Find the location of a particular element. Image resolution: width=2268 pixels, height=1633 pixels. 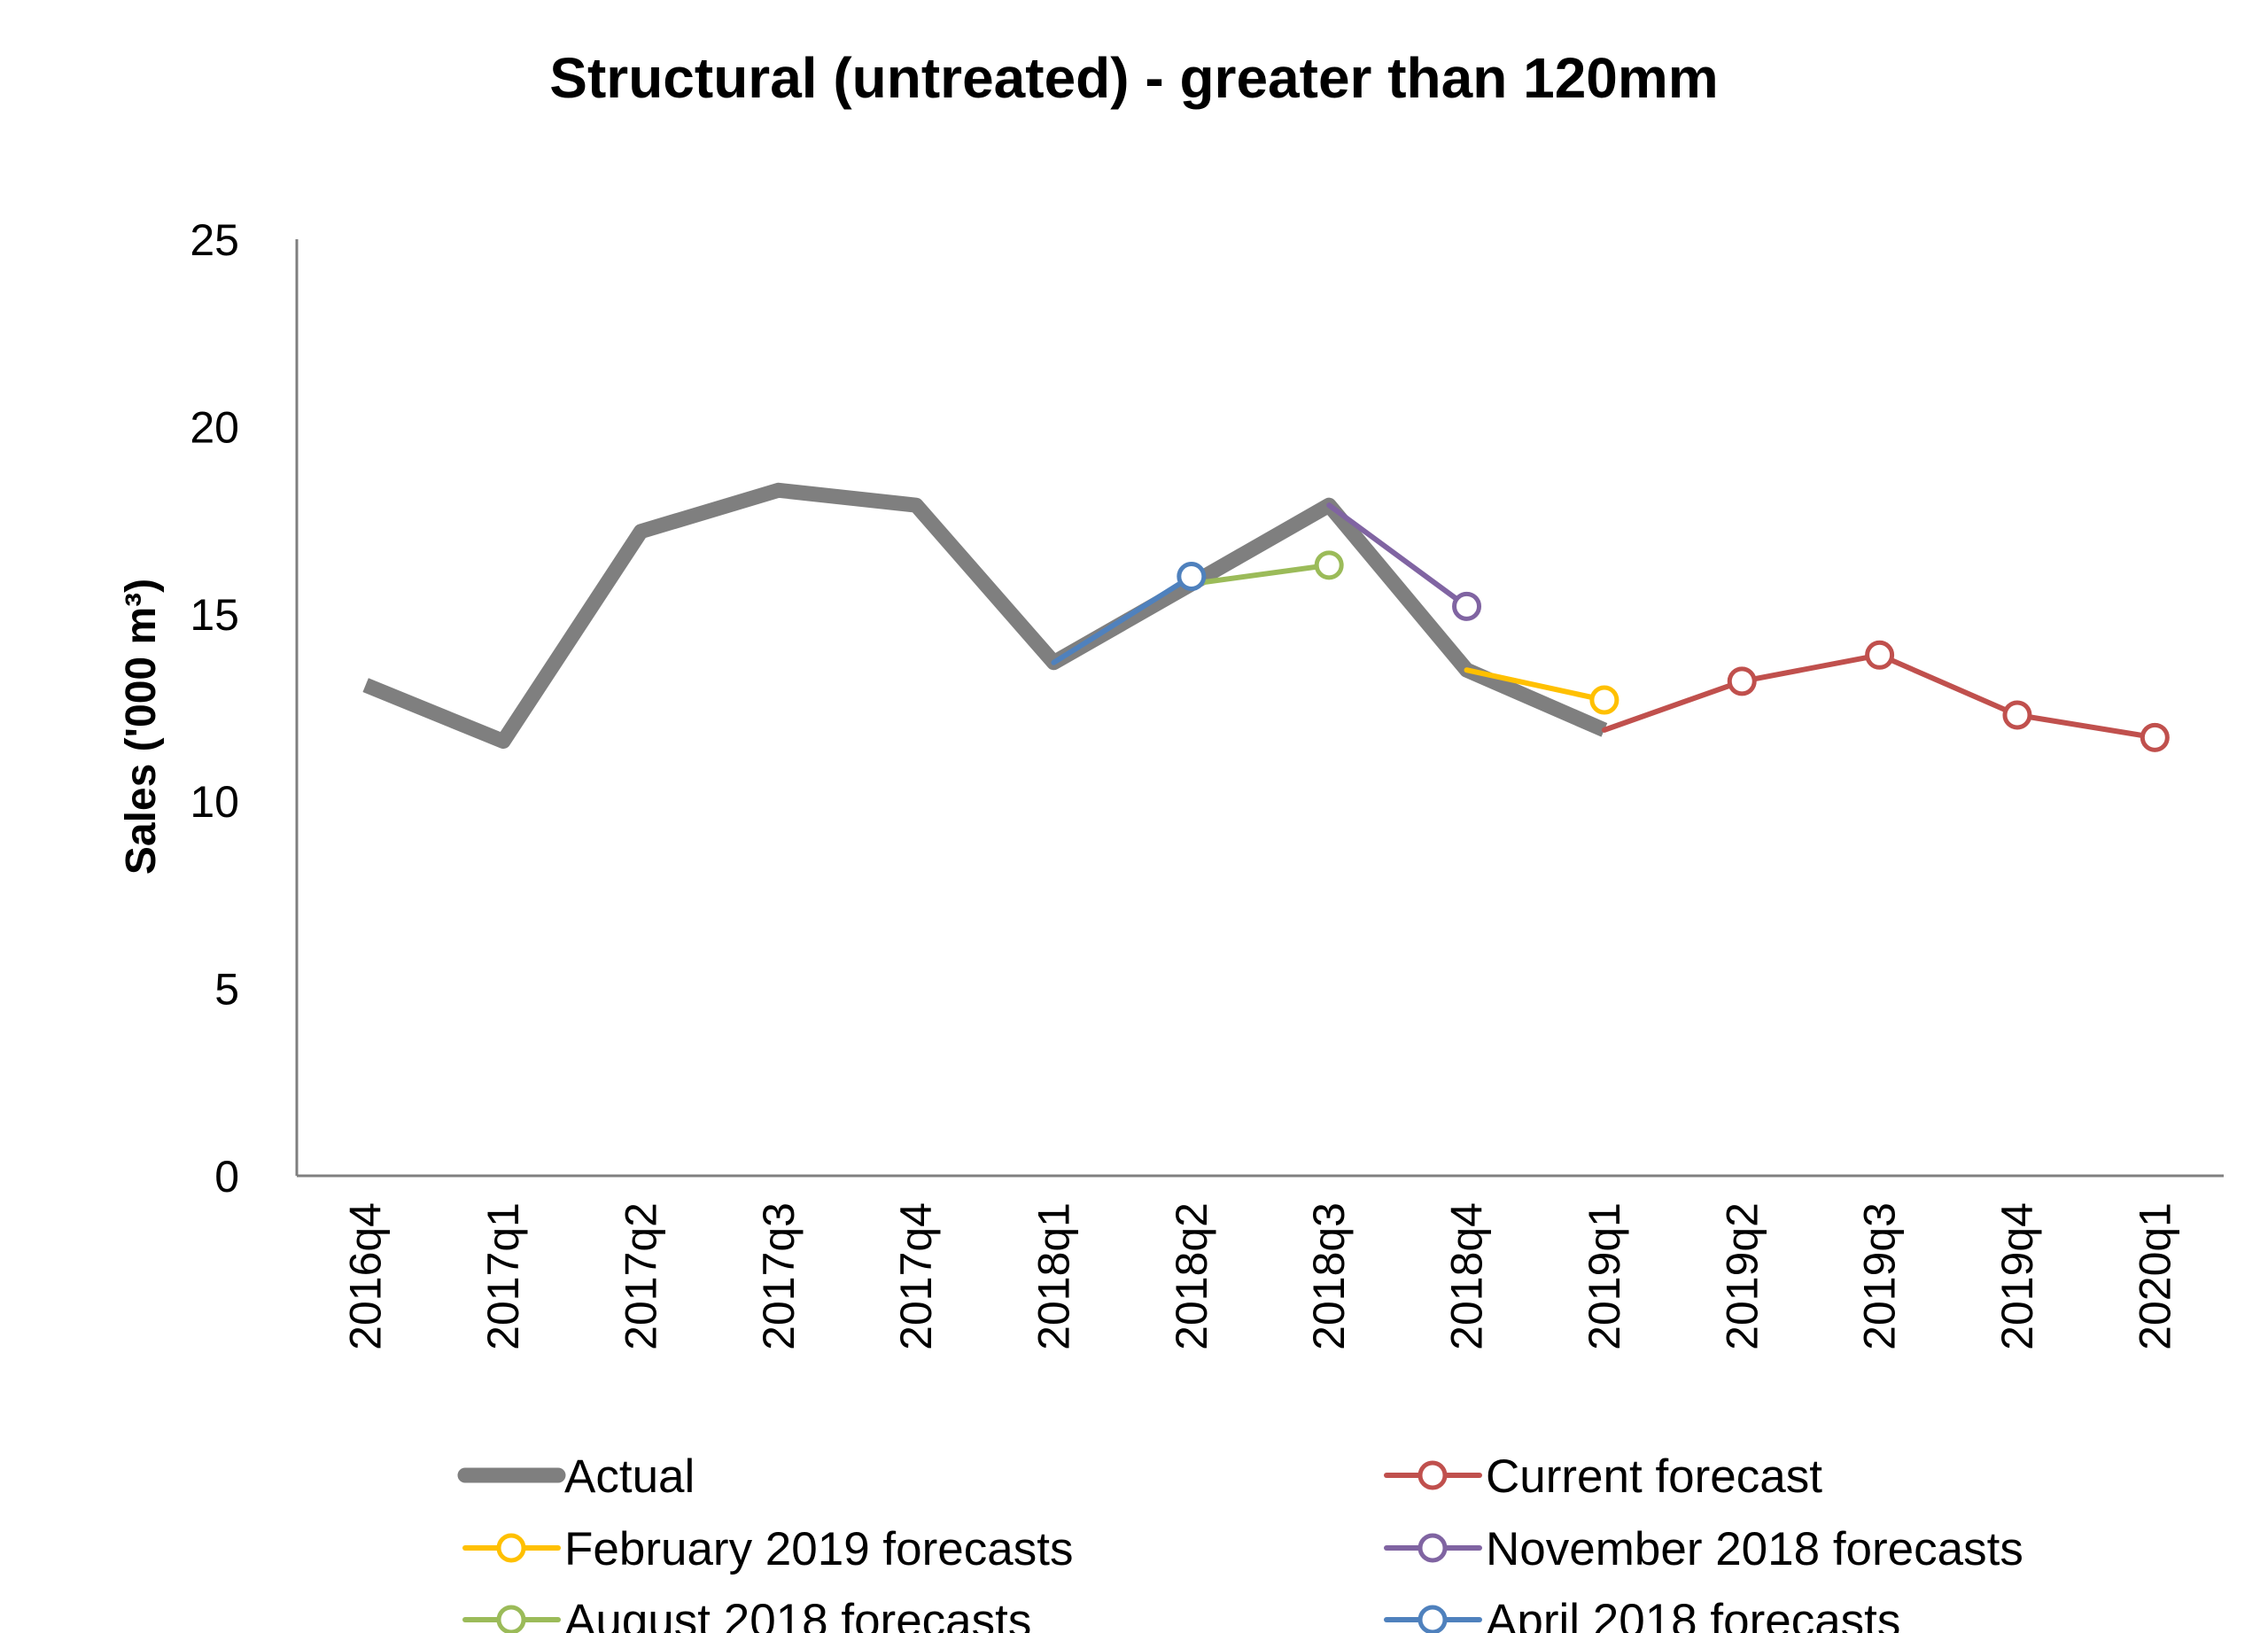

x-tick-label: 2019q3 is located at coordinates (1880, 1276).